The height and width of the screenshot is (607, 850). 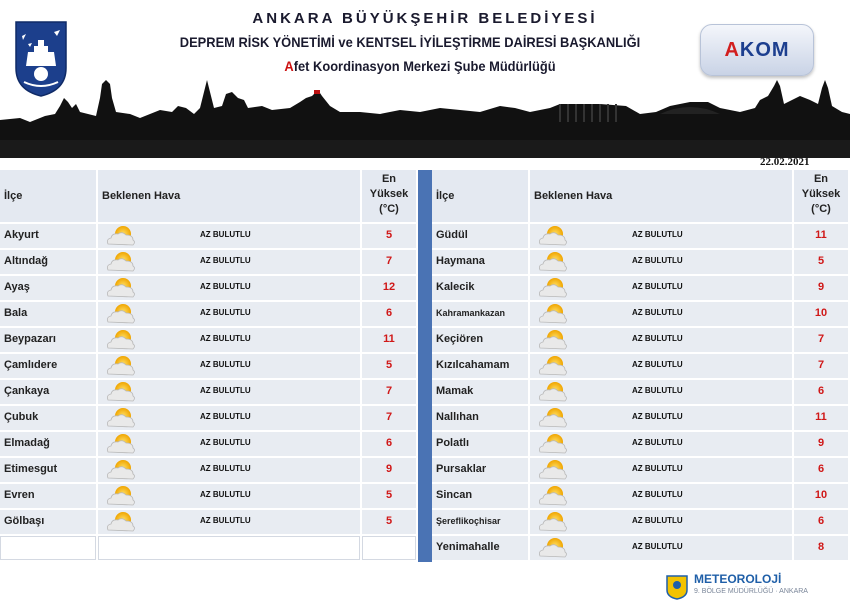 I want to click on district-name: Mamak, so click(x=480, y=392).